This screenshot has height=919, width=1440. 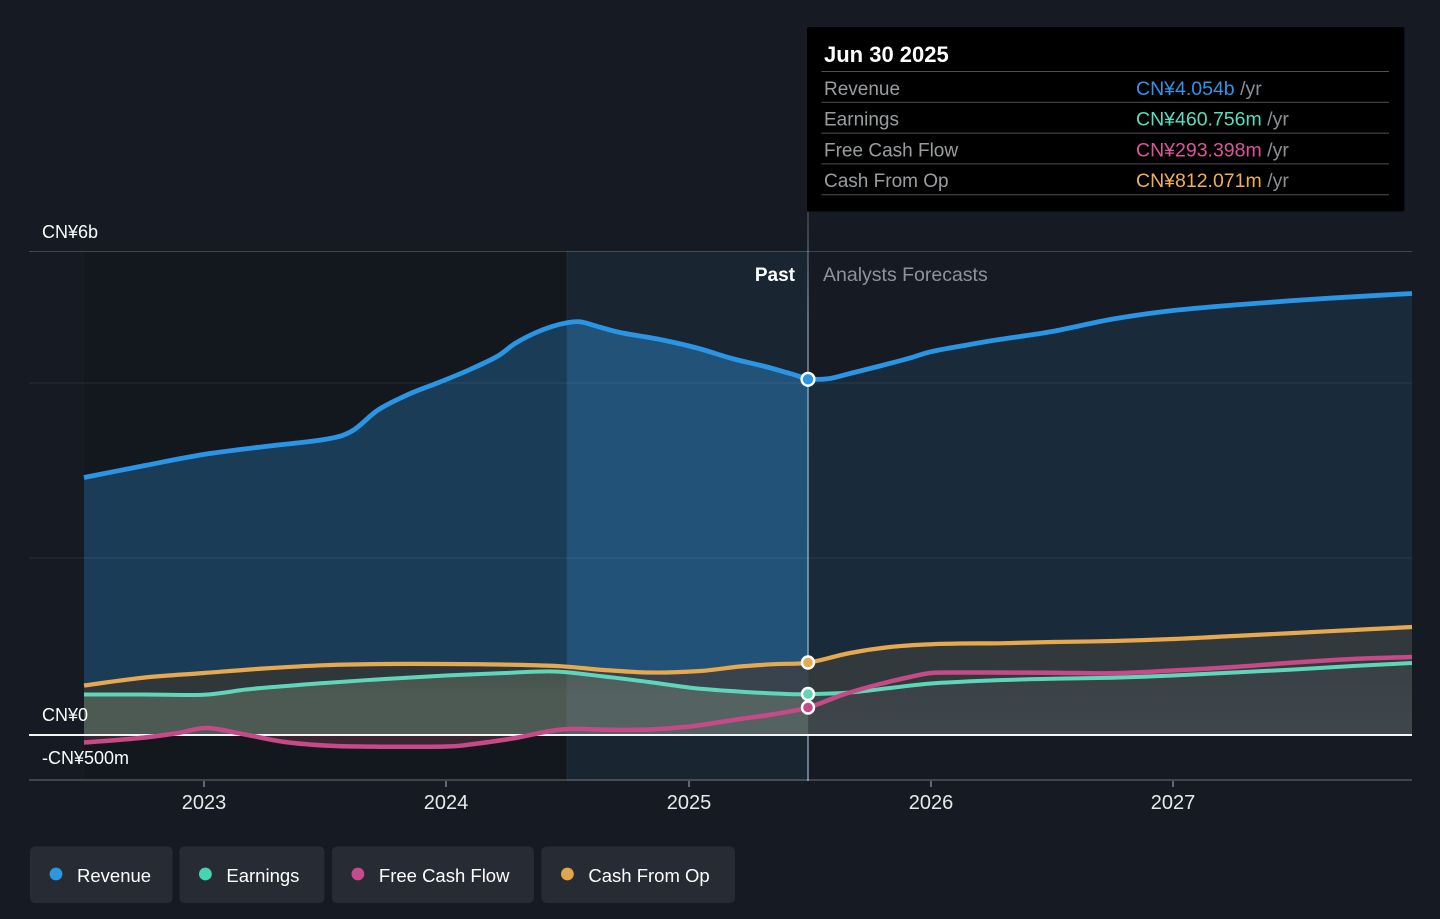 What do you see at coordinates (65, 715) in the screenshot?
I see `svg-text: CN¥0` at bounding box center [65, 715].